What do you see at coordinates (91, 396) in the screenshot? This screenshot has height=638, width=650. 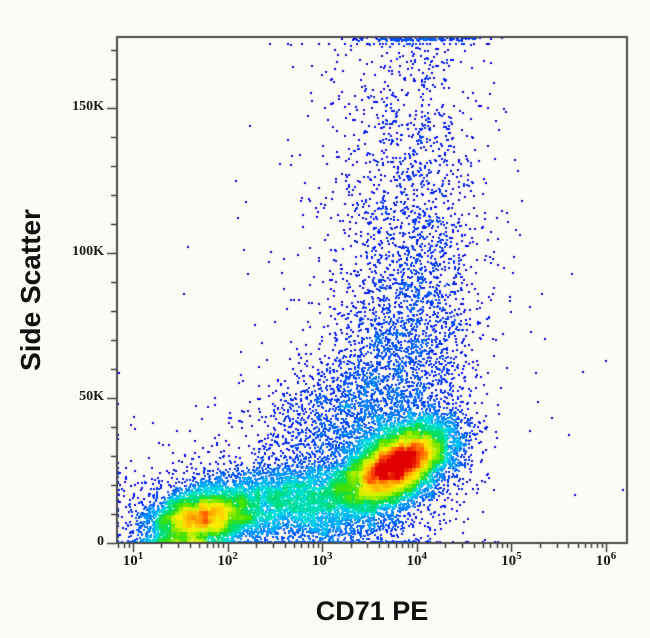 I see `y-tick-label: 50K` at bounding box center [91, 396].